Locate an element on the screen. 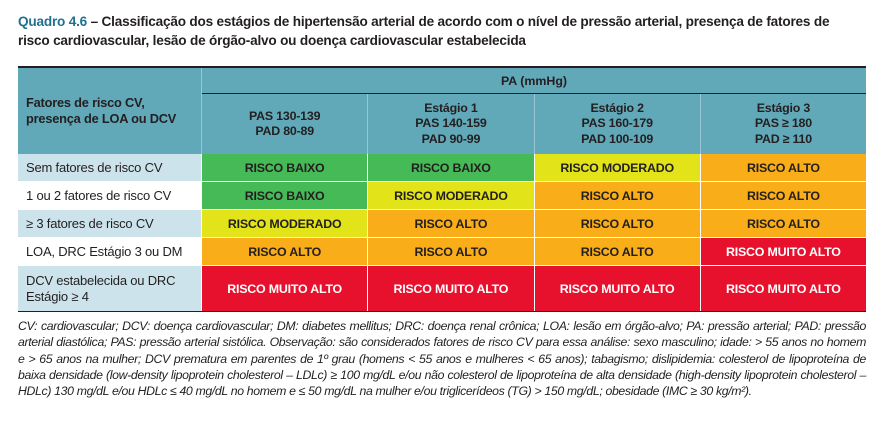 The height and width of the screenshot is (427, 877). row-label: ≥ 3 fatores de risco CV is located at coordinates (109, 223).